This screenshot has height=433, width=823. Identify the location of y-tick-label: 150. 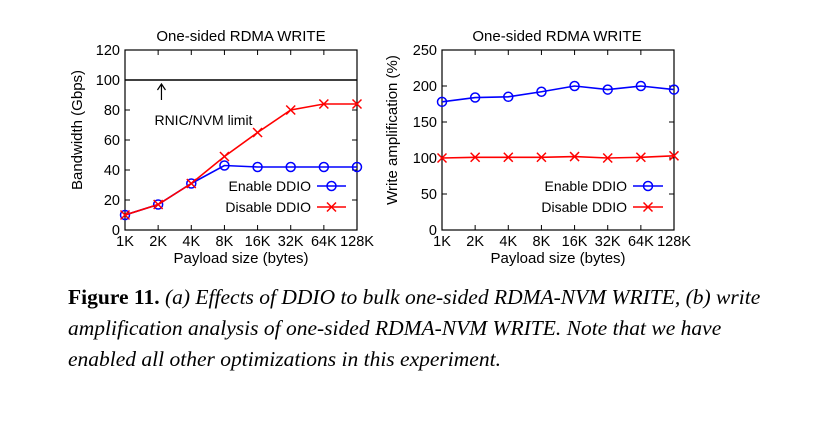
(425, 123).